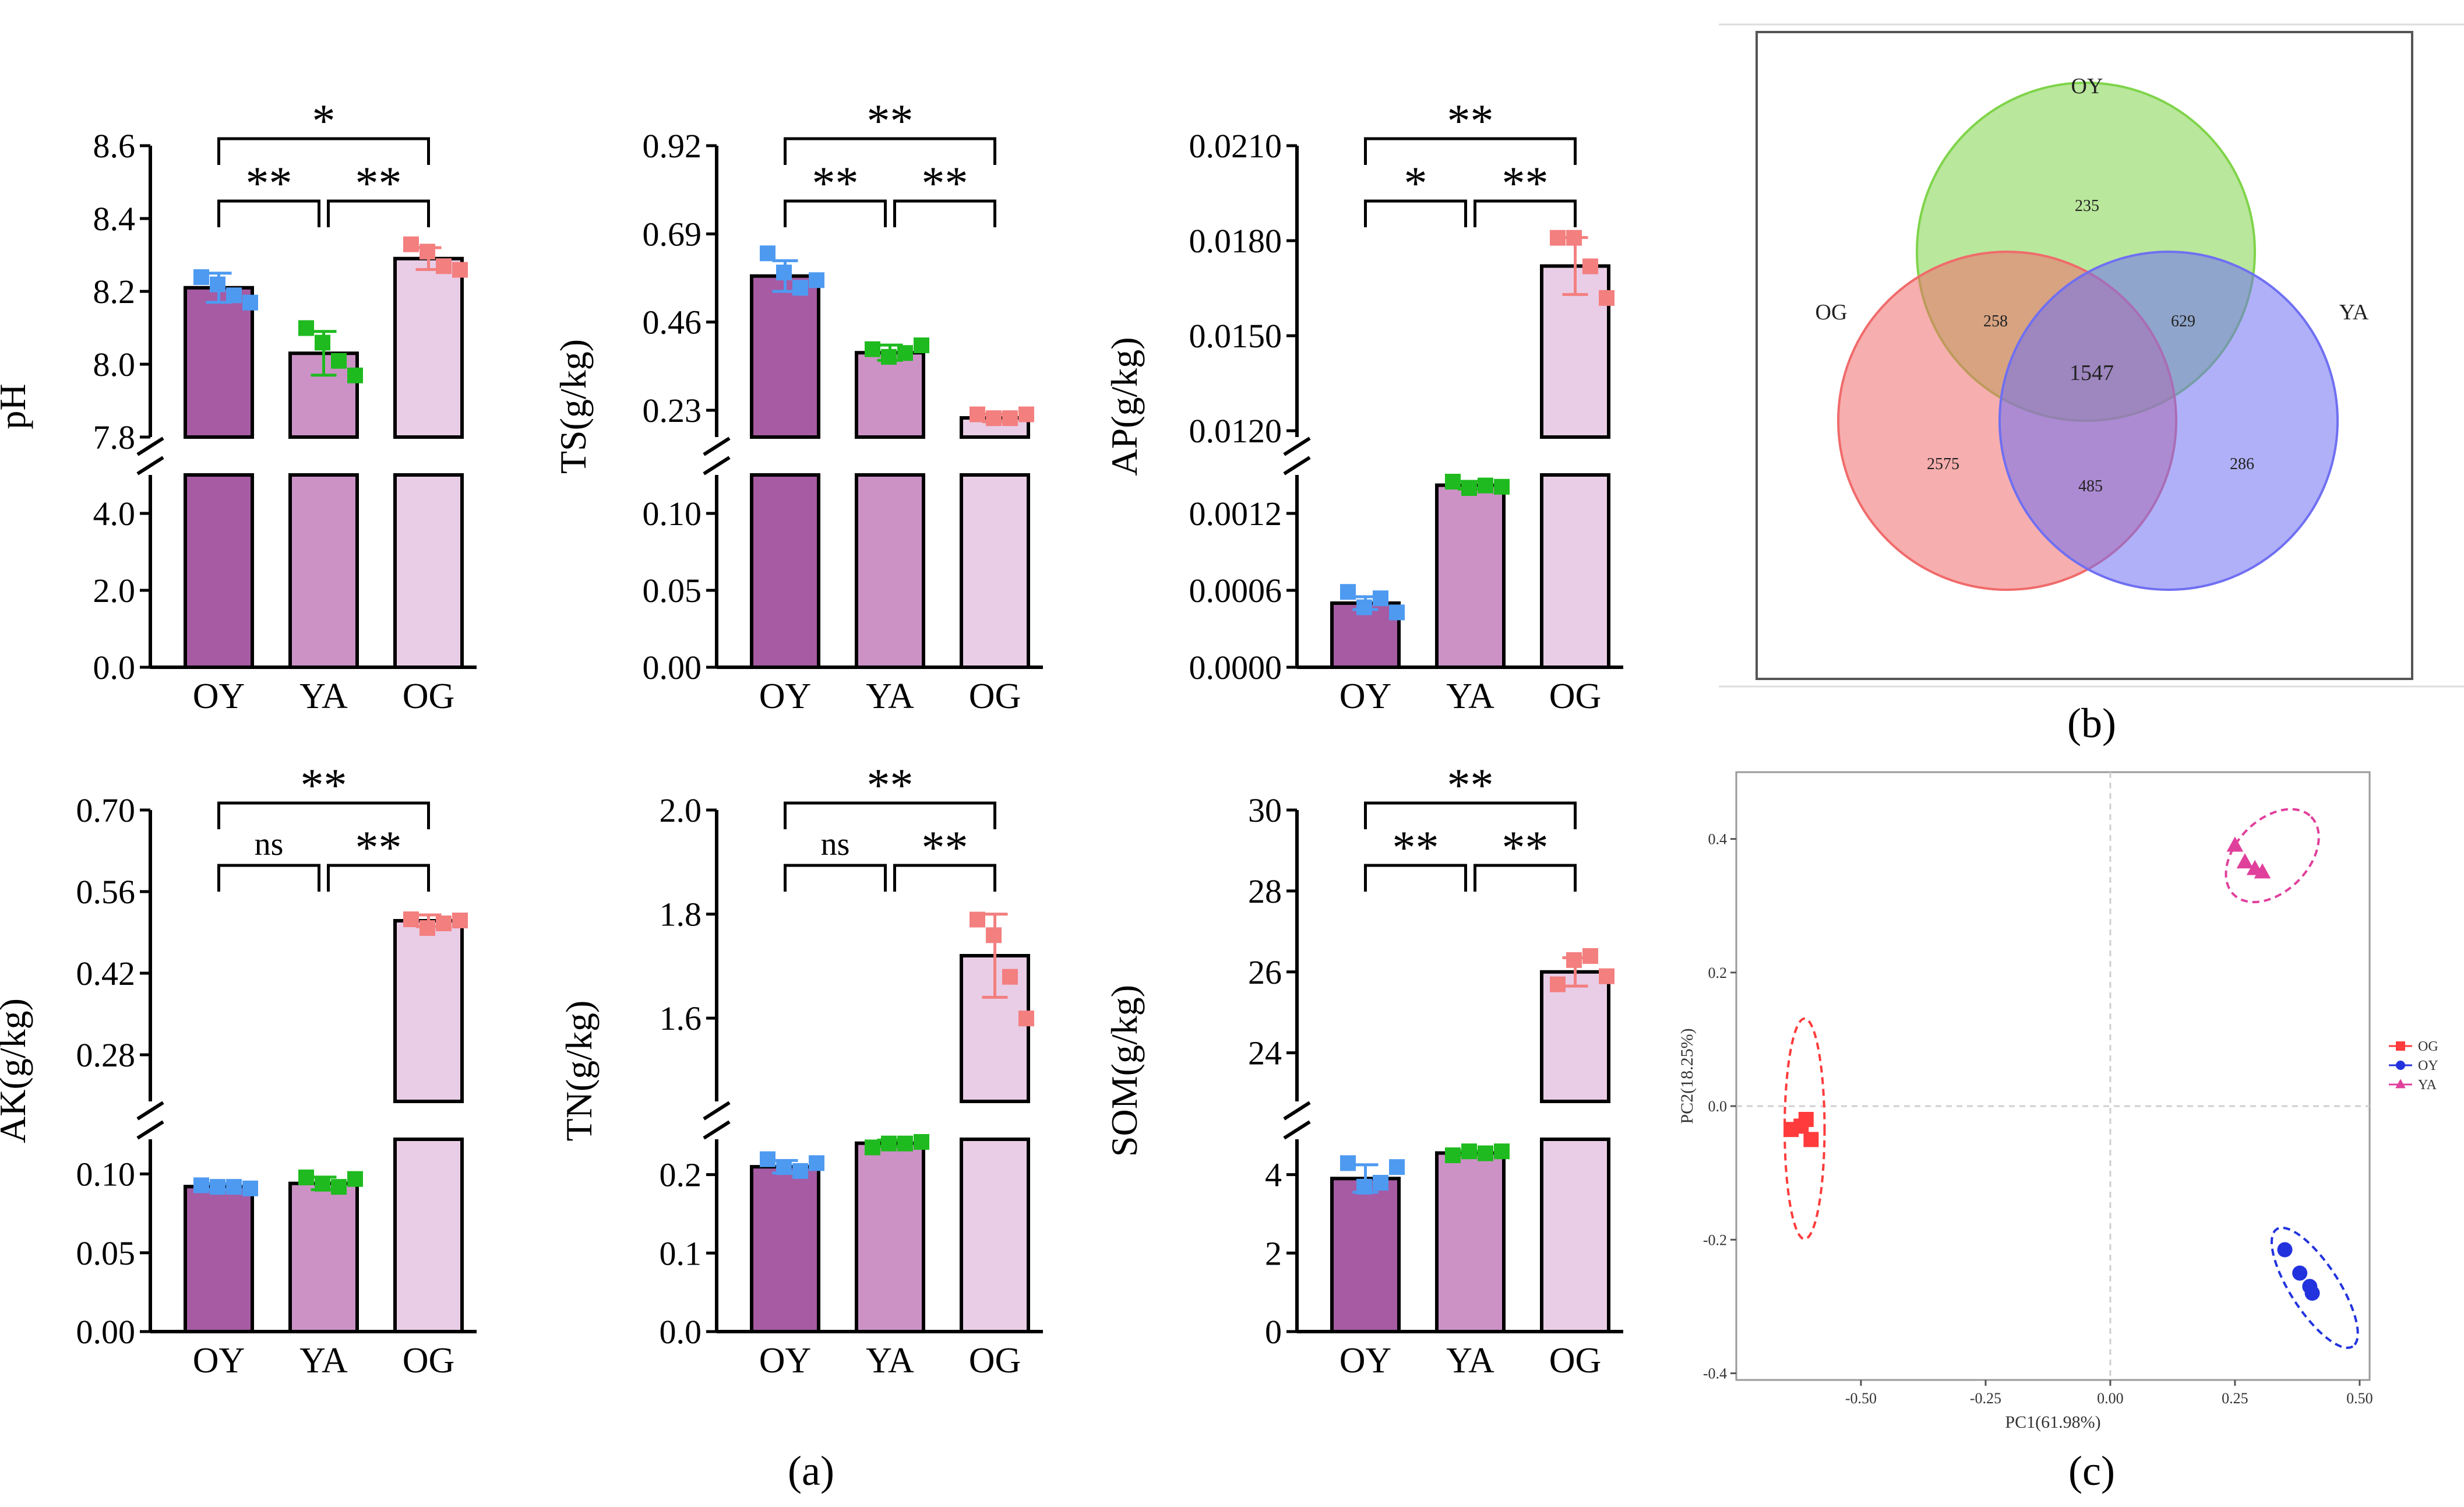  Describe the element at coordinates (672, 591) in the screenshot. I see `y-tick-label-lower: 0.05` at that location.